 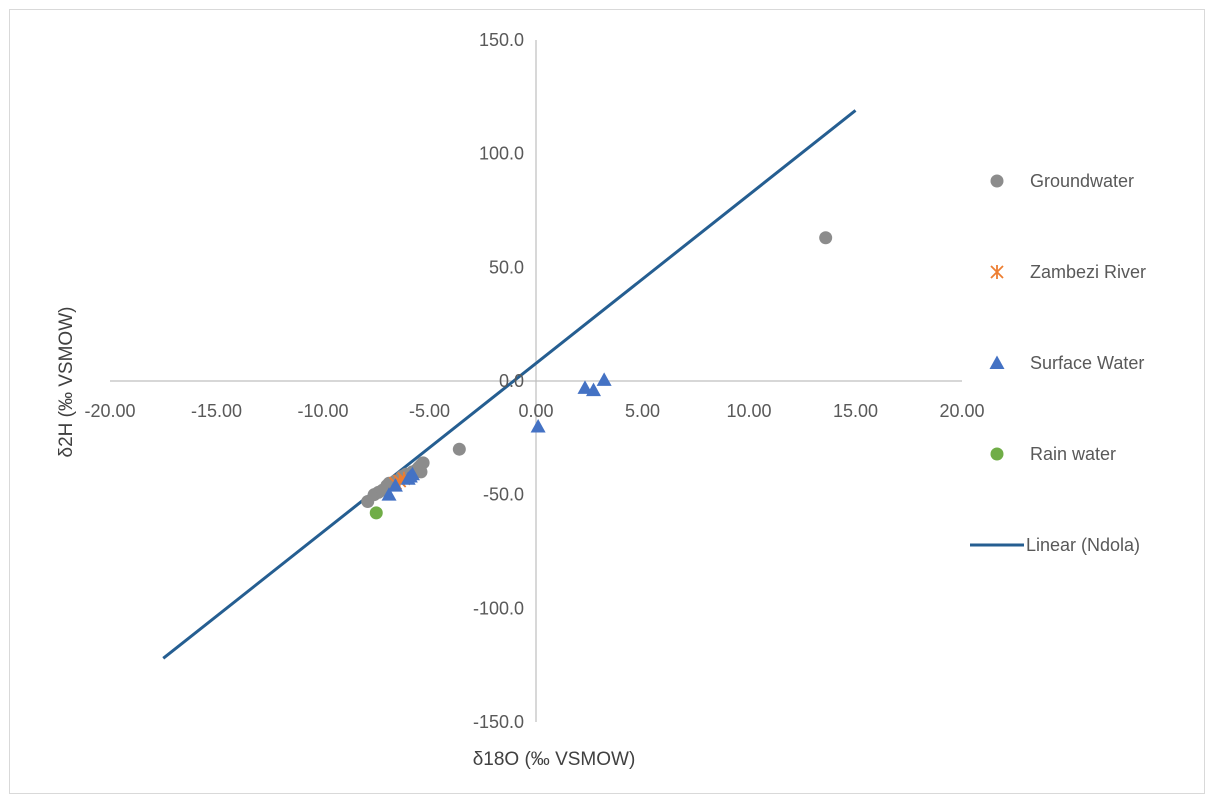 What do you see at coordinates (554, 759) in the screenshot?
I see `x-axis-title: δ18O (‰ VSMOW)` at bounding box center [554, 759].